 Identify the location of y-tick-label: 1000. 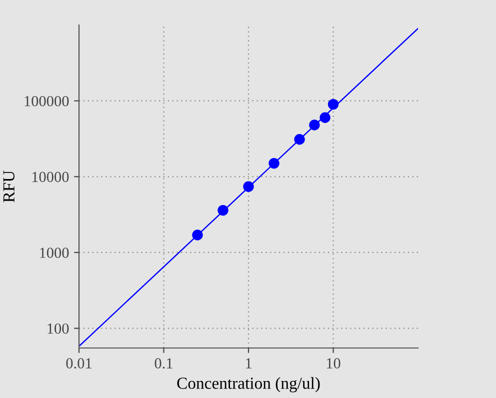
(54, 253).